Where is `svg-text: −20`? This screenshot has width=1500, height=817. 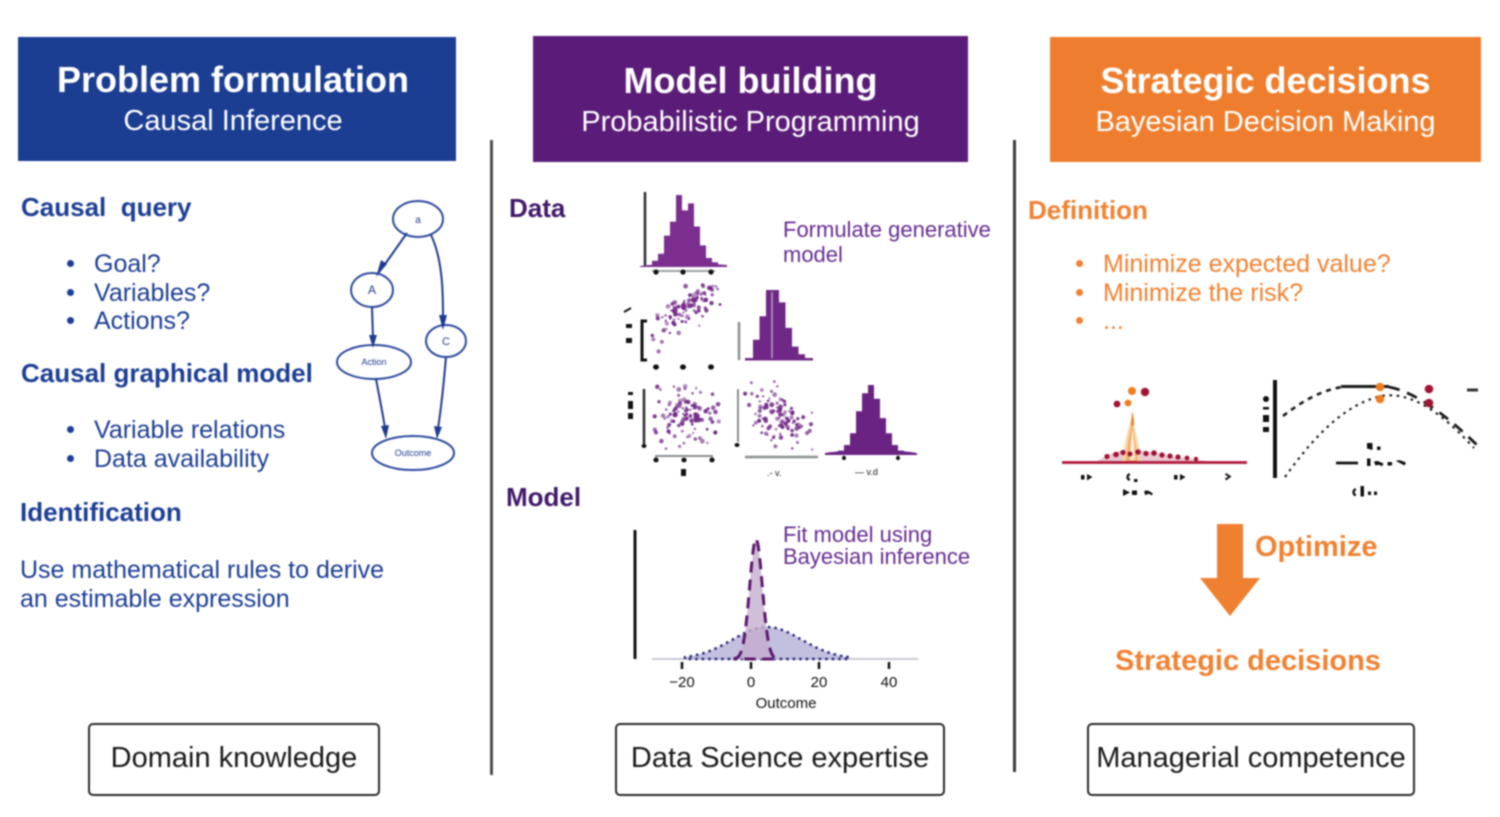 svg-text: −20 is located at coordinates (681, 682).